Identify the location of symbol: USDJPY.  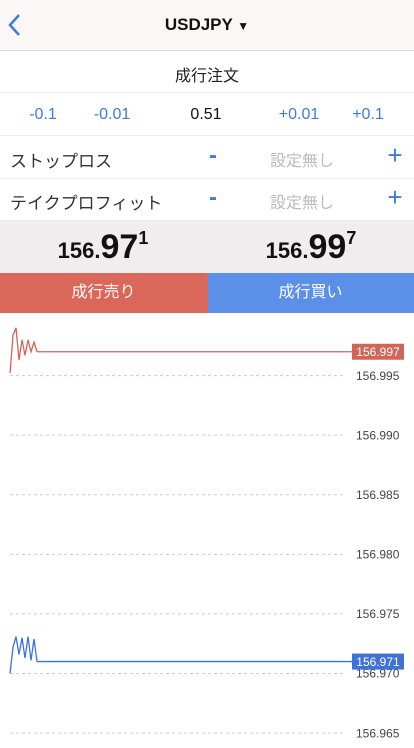
(198, 24).